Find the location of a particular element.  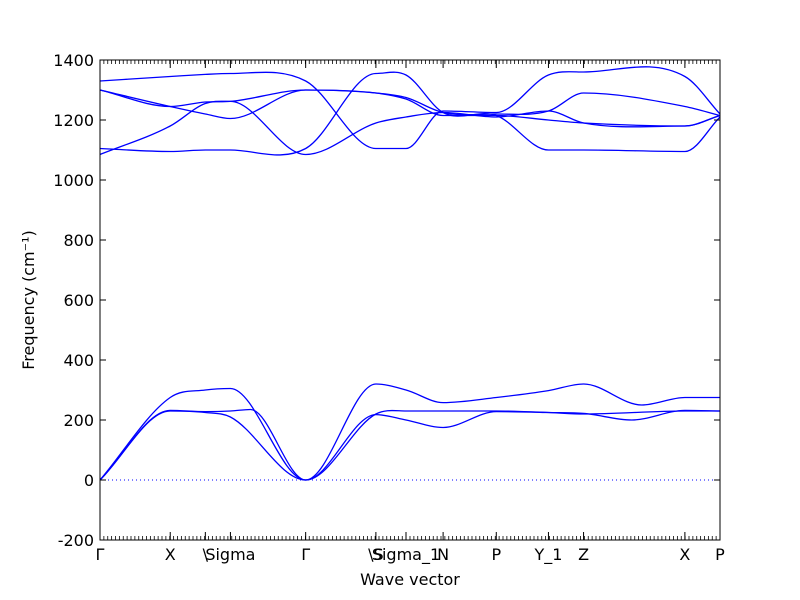

x-axis-label: Wave vector is located at coordinates (410, 579).